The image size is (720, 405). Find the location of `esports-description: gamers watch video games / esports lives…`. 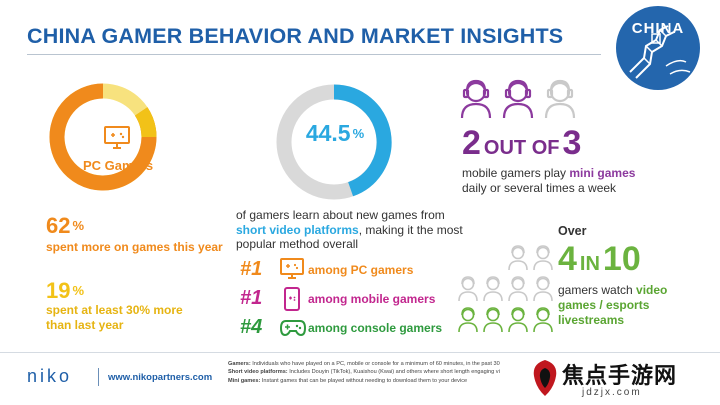

esports-description: gamers watch video games / esports lives… is located at coordinates (613, 305).